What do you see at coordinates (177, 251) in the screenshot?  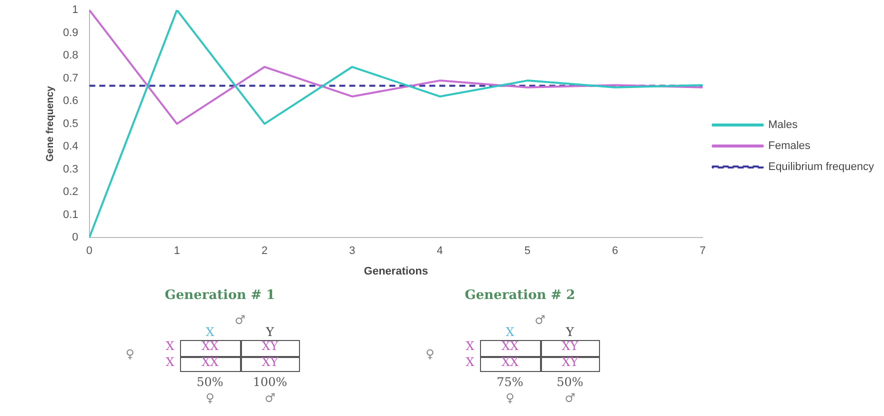 I see `x-tick-label: 1` at bounding box center [177, 251].